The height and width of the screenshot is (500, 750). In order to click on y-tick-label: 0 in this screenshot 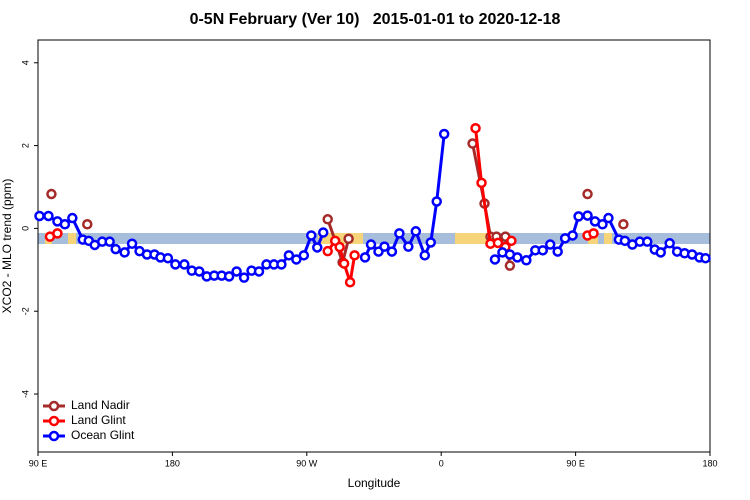, I will do `click(25, 228)`.